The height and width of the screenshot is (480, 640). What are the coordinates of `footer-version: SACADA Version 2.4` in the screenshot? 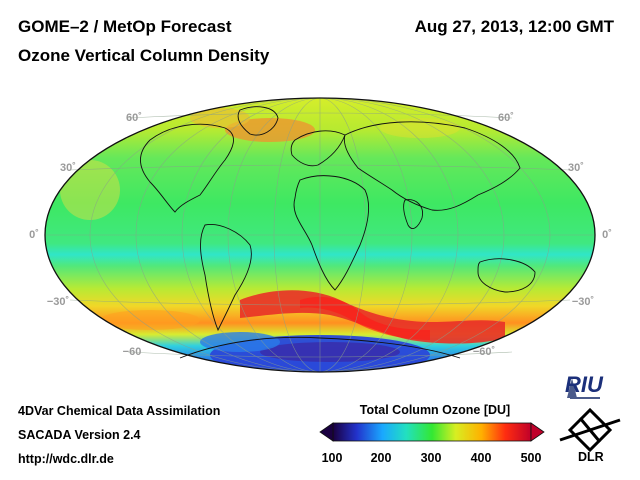 It's located at (79, 435).